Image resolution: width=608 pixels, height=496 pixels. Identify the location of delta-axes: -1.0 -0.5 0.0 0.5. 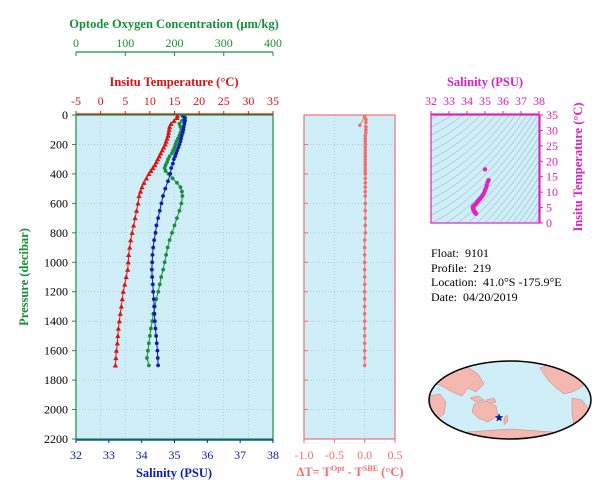
(349, 288).